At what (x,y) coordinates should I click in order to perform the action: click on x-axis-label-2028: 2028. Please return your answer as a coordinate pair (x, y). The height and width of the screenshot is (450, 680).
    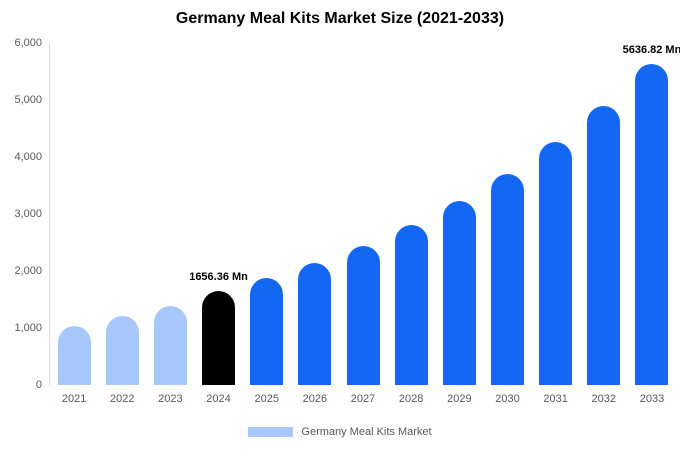
    Looking at the image, I should click on (411, 399).